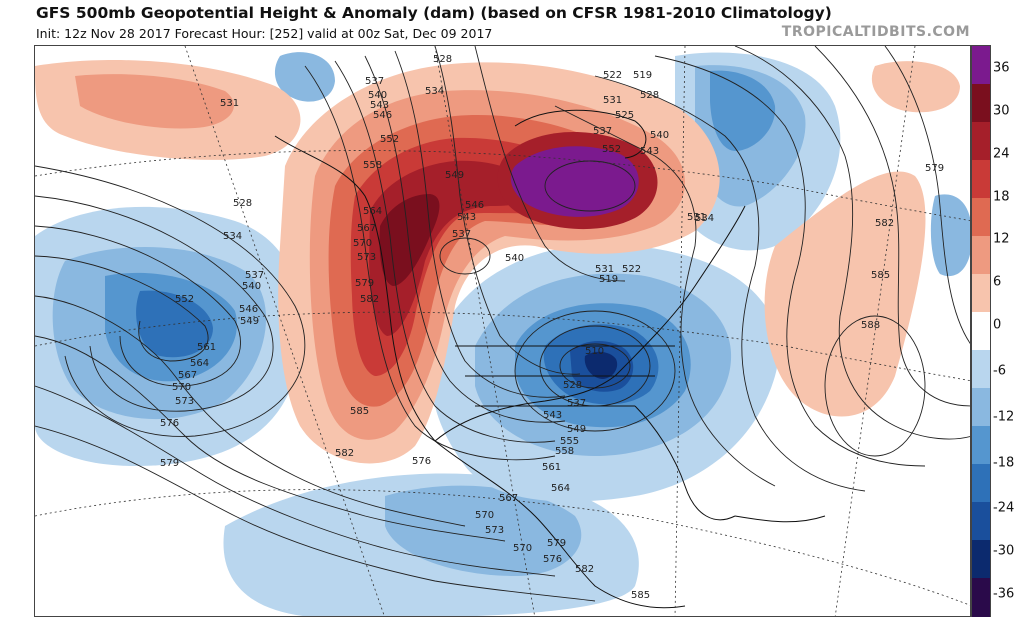 The width and height of the screenshot is (1024, 638). I want to click on colorbar-tick: -18, so click(1004, 463).